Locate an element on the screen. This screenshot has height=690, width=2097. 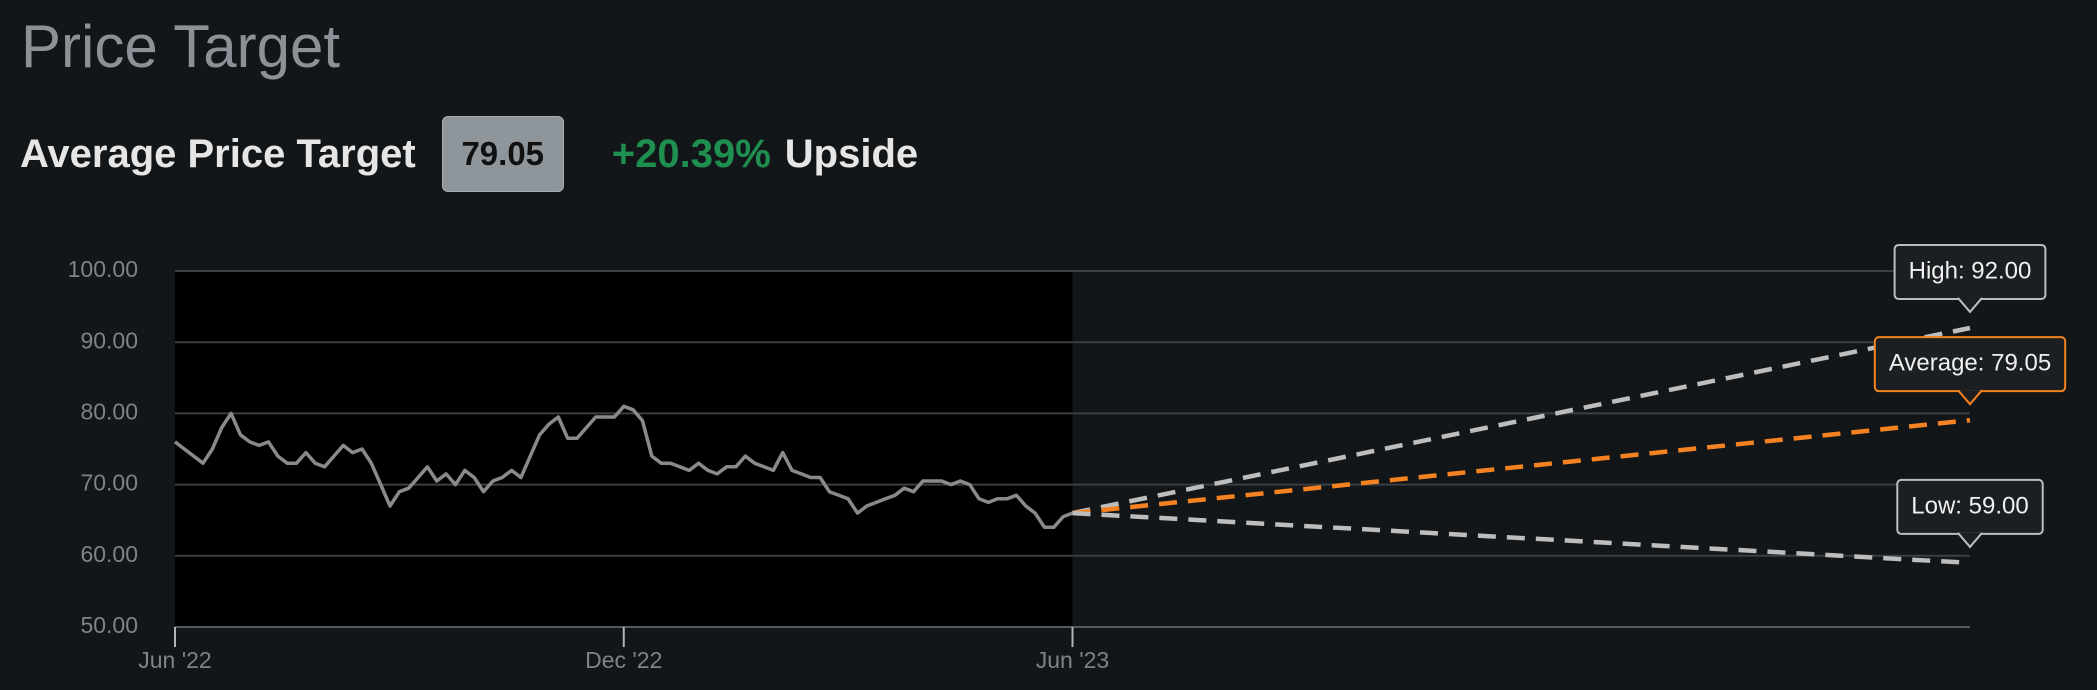
upside-percent: +20.39% is located at coordinates (691, 153).